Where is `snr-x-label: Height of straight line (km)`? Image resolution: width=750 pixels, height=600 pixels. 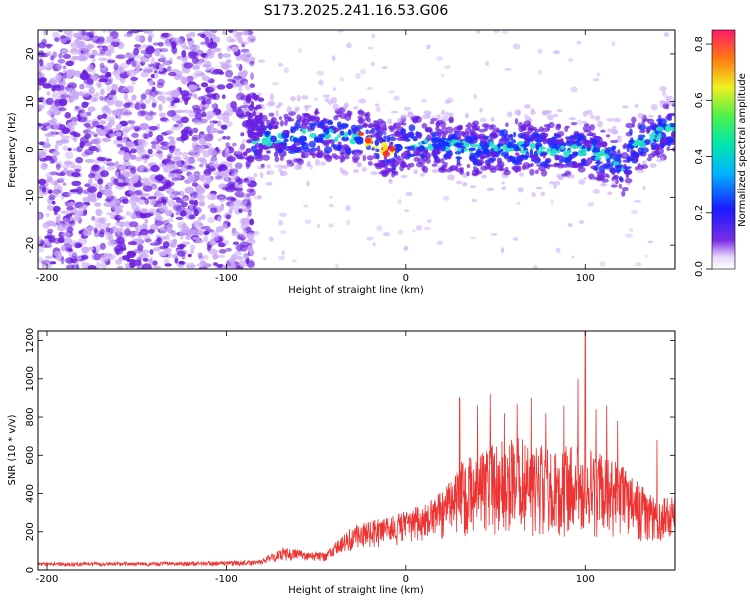
snr-x-label: Height of straight line (km) is located at coordinates (356, 590).